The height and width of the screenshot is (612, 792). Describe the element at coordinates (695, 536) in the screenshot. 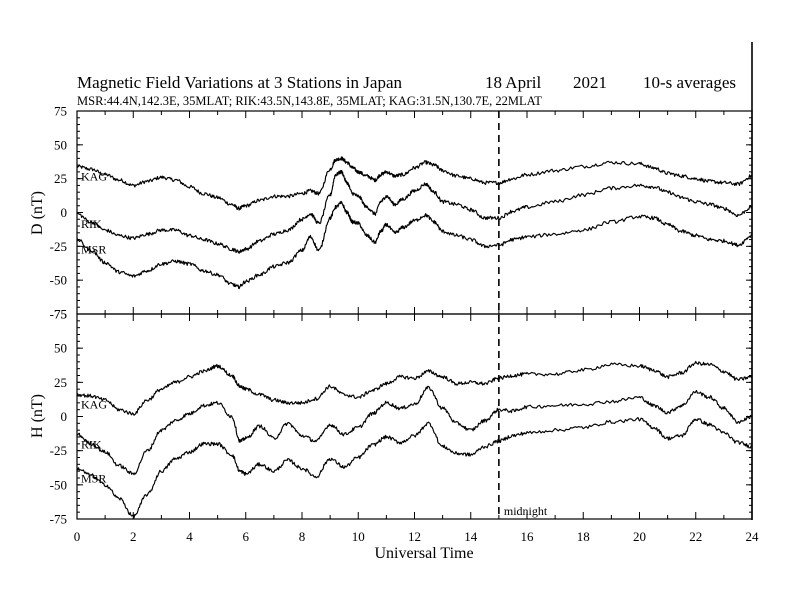

I see `x-tick-label: 22` at that location.